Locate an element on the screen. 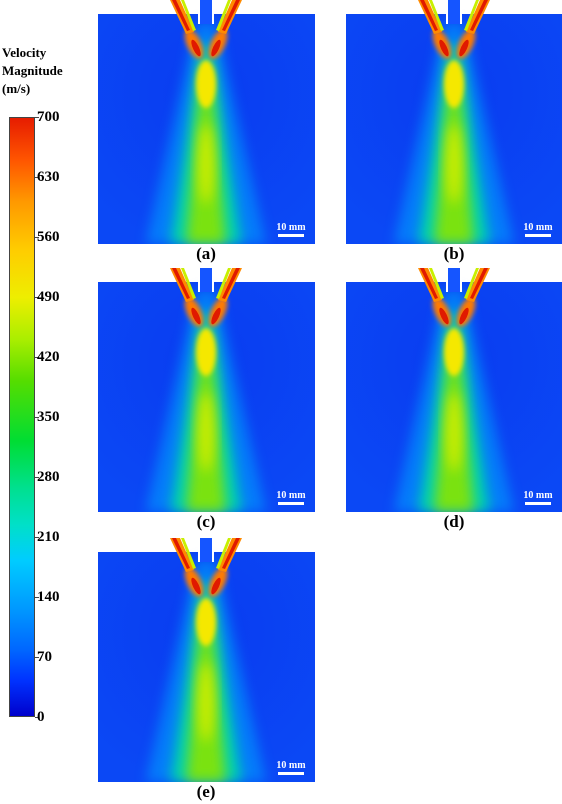  colorbar-tick-label: 70 is located at coordinates (44, 657).